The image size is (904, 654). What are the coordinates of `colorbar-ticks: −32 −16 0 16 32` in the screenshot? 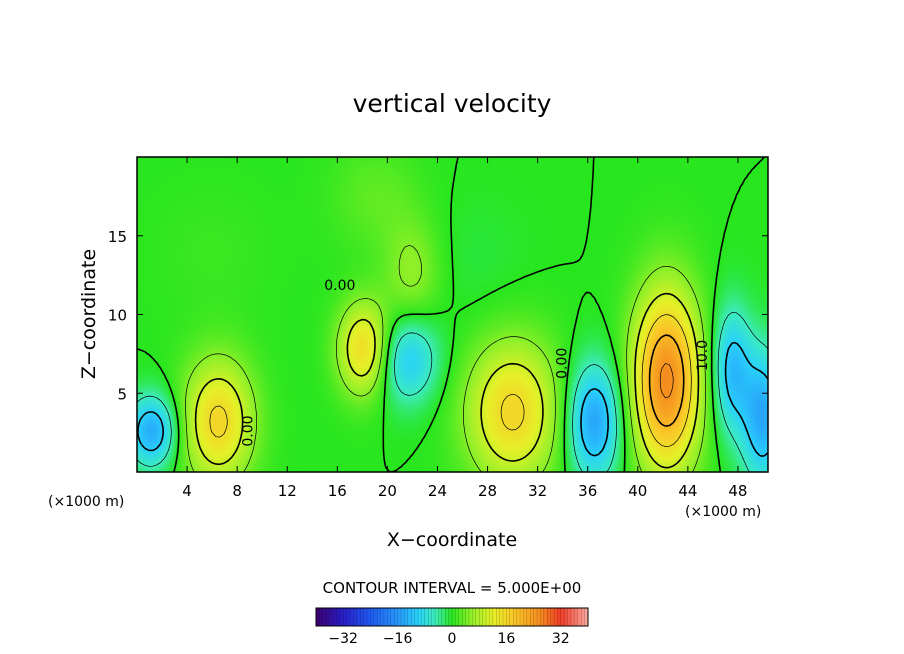 It's located at (448, 639).